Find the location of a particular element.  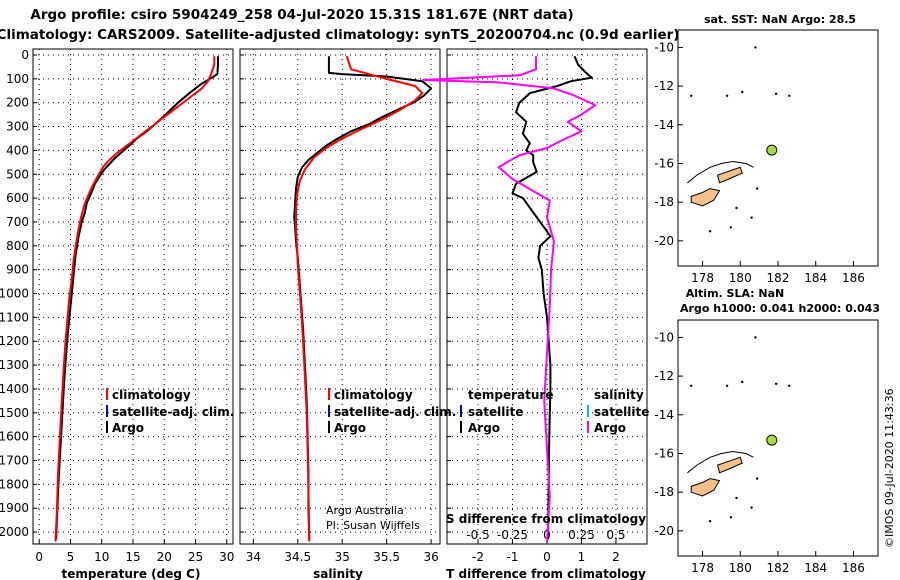

depth-tick-label: 1300 is located at coordinates (14, 365).